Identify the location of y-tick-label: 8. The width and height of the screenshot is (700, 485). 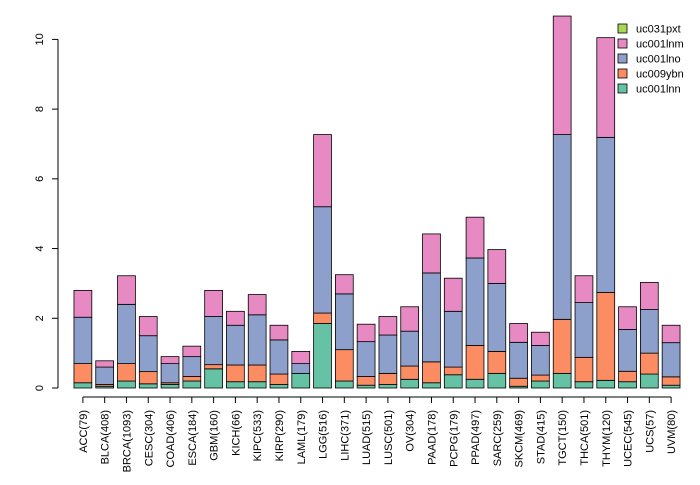
(40, 109).